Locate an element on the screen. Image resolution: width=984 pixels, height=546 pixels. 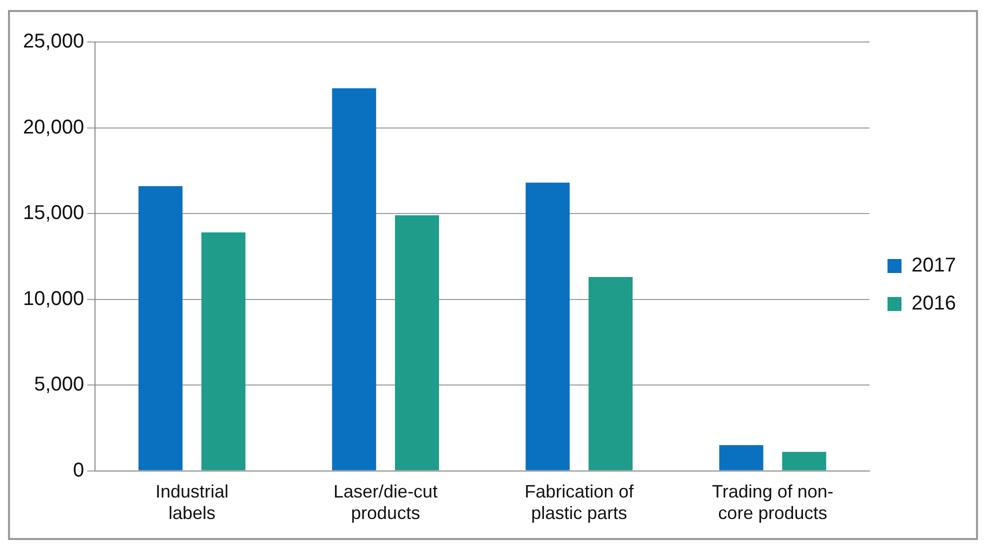
x-tick-label: Laser/die-cut products is located at coordinates (386, 503).